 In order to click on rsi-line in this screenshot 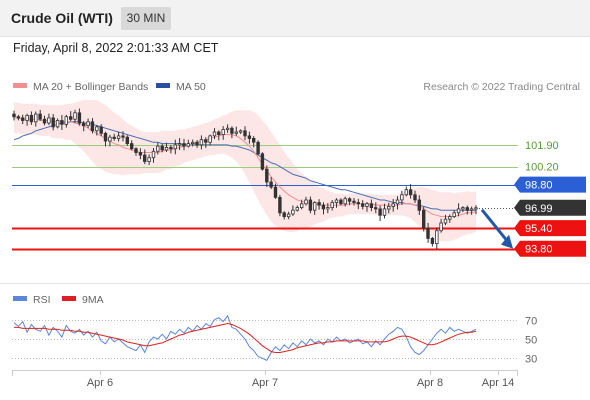, I will do `click(245, 337)`.